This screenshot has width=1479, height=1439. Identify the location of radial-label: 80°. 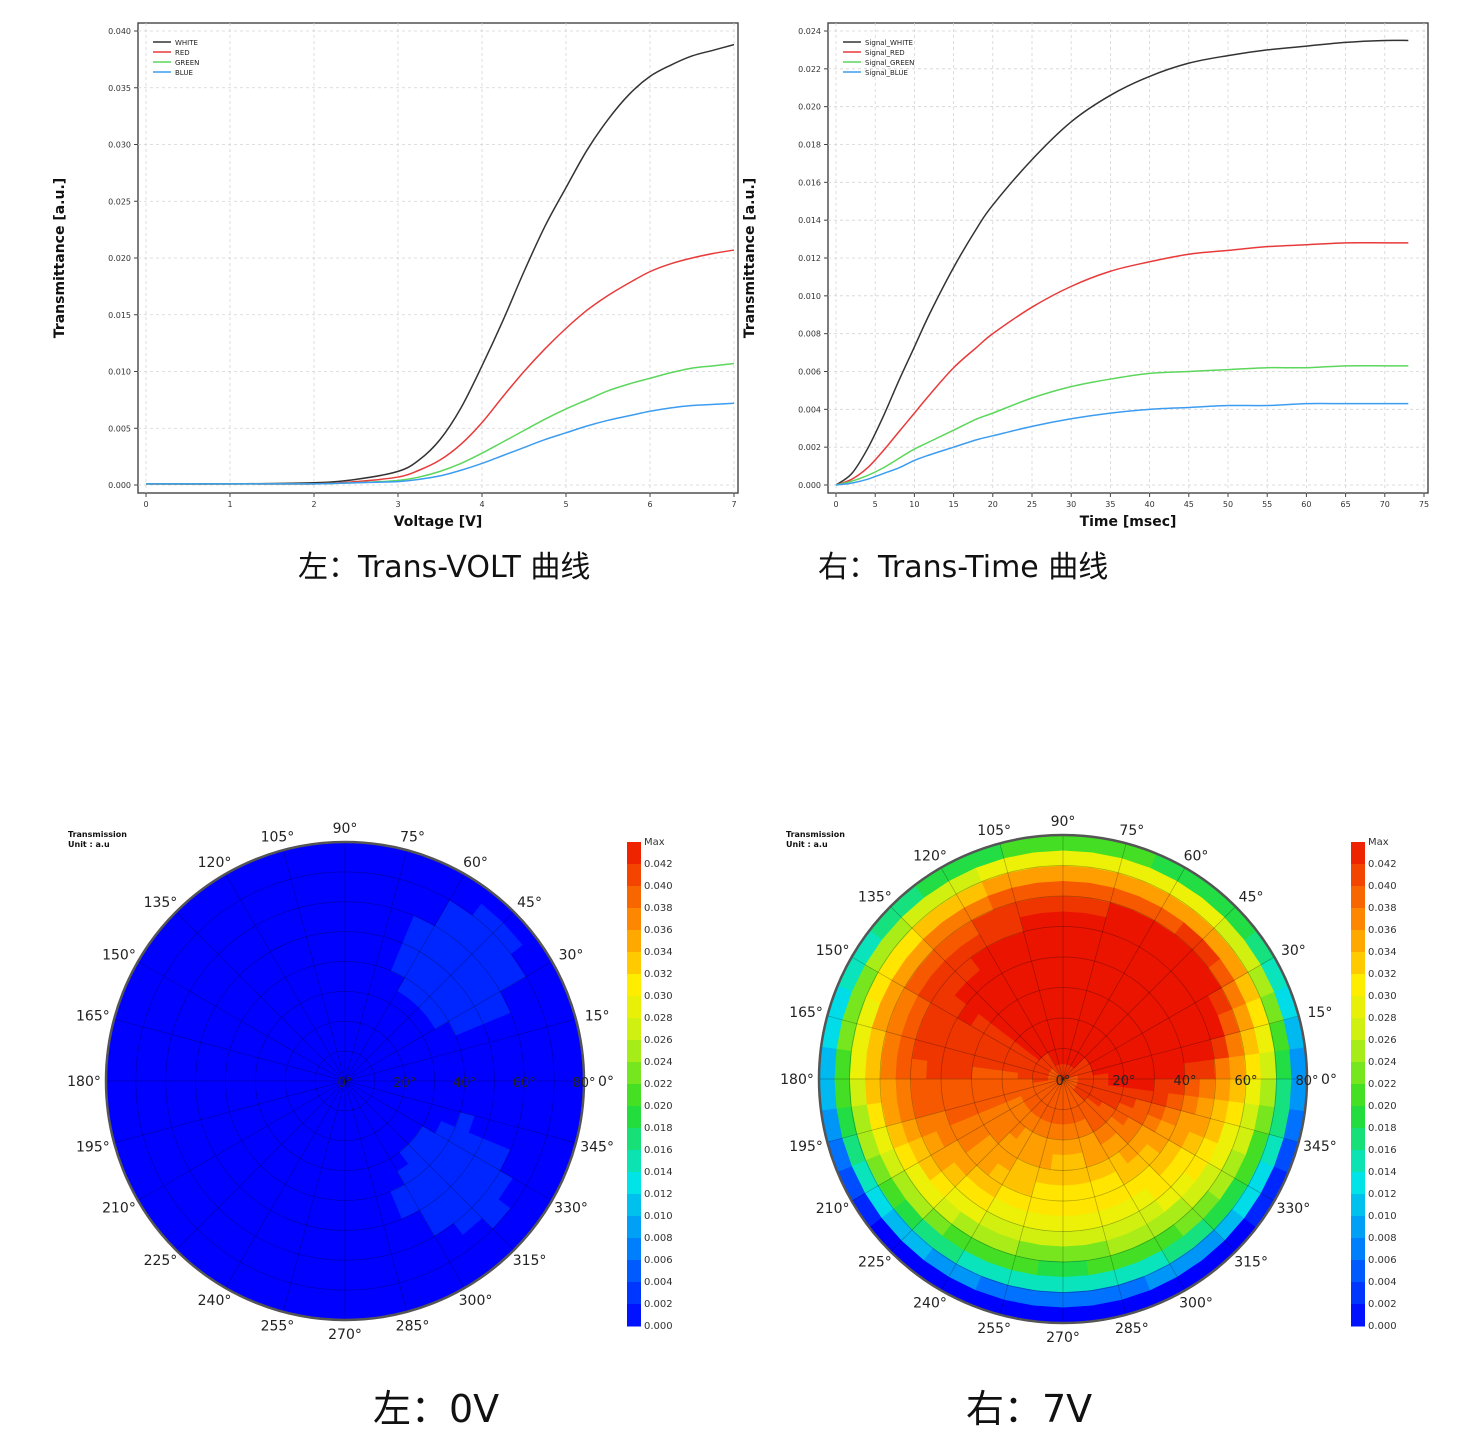
(1306, 1081).